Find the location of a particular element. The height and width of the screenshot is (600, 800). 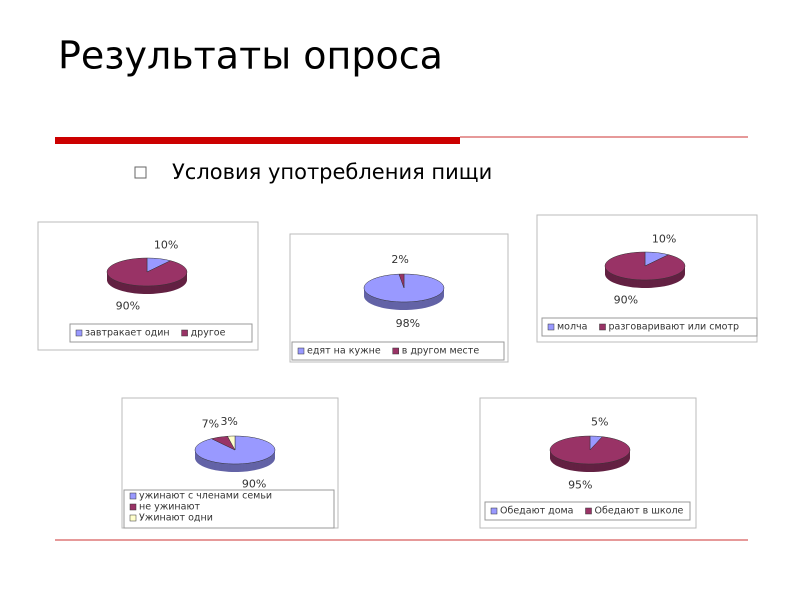

slide-title: Результаты опроса is located at coordinates (250, 56).